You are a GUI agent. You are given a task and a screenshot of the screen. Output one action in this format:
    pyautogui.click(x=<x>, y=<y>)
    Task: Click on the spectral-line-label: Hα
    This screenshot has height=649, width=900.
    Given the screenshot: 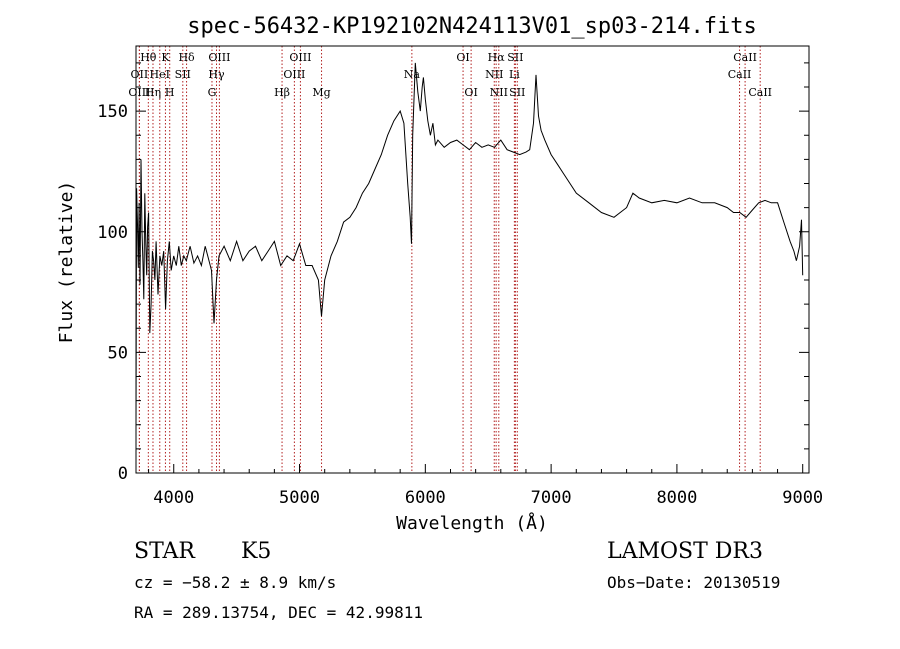 What is the action you would take?
    pyautogui.click(x=497, y=57)
    